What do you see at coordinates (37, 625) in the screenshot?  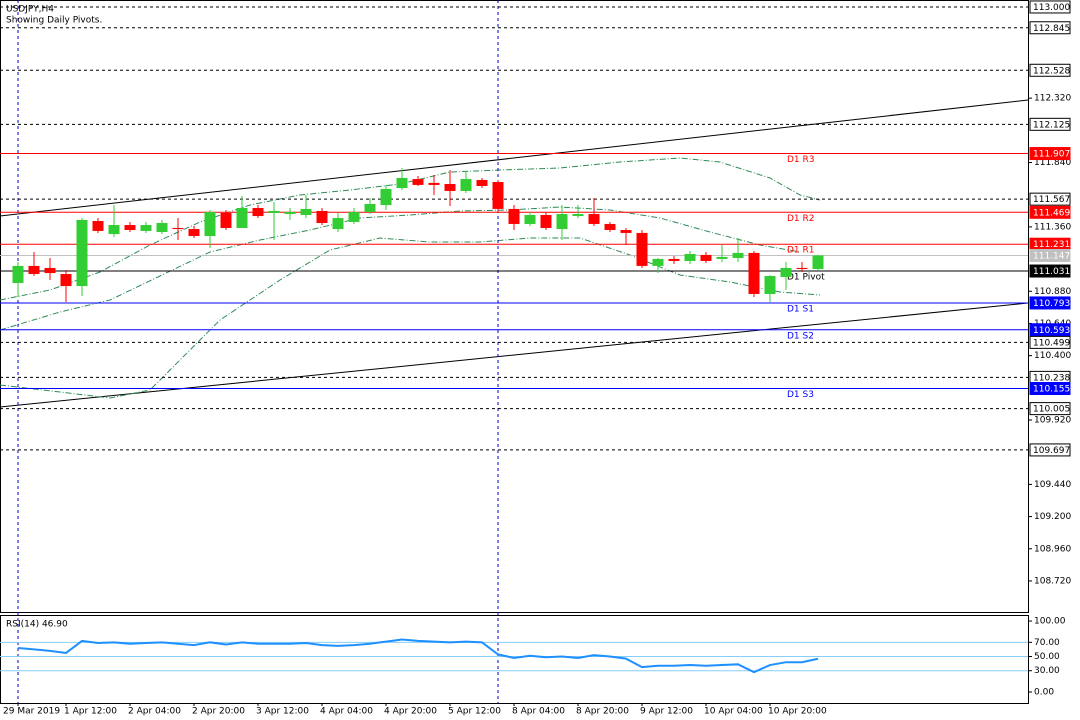 I see `rsi-title: RSI(14) 46.90` at bounding box center [37, 625].